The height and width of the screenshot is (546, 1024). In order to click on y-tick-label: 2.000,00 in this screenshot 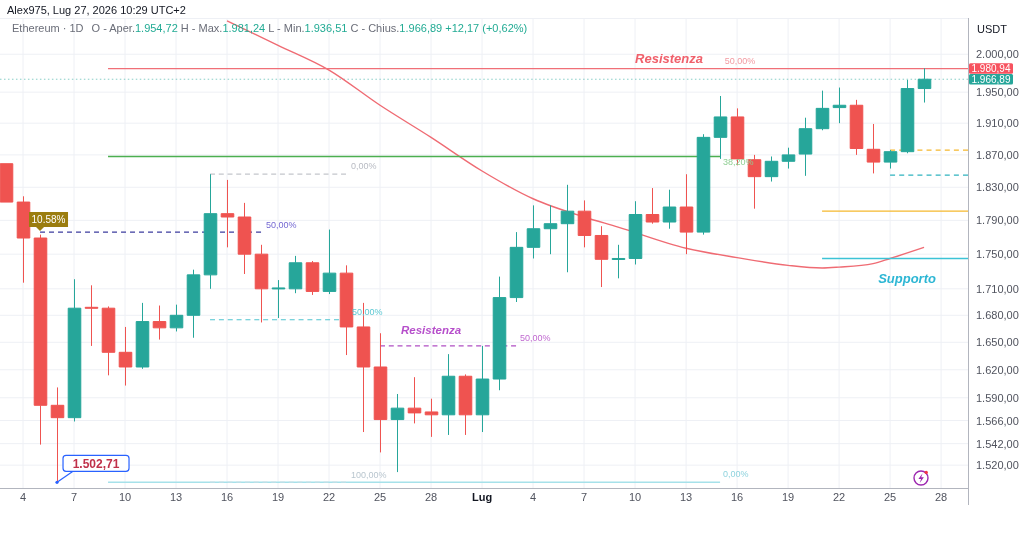, I will do `click(997, 54)`.